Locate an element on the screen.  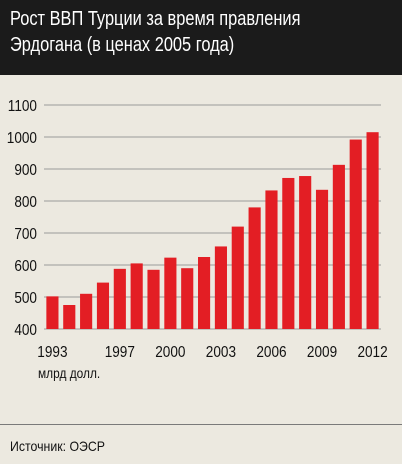
x-tick-label: 2003 is located at coordinates (221, 352).